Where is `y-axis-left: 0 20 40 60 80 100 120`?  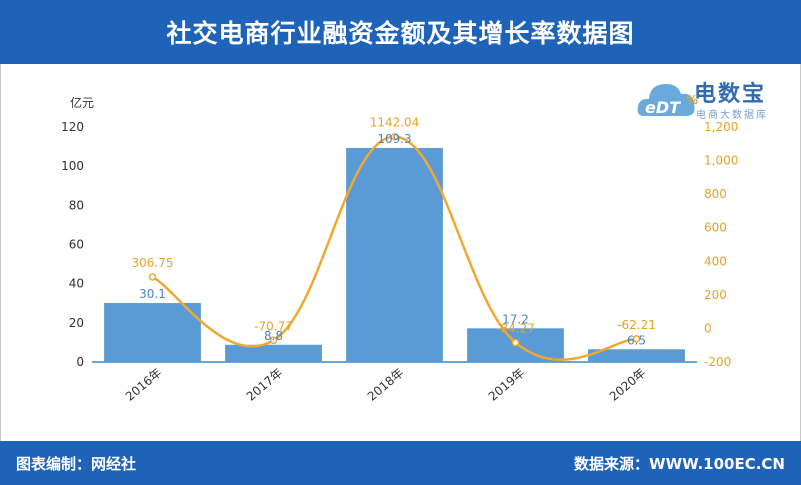 y-axis-left: 0 20 40 60 80 100 120 is located at coordinates (72, 244).